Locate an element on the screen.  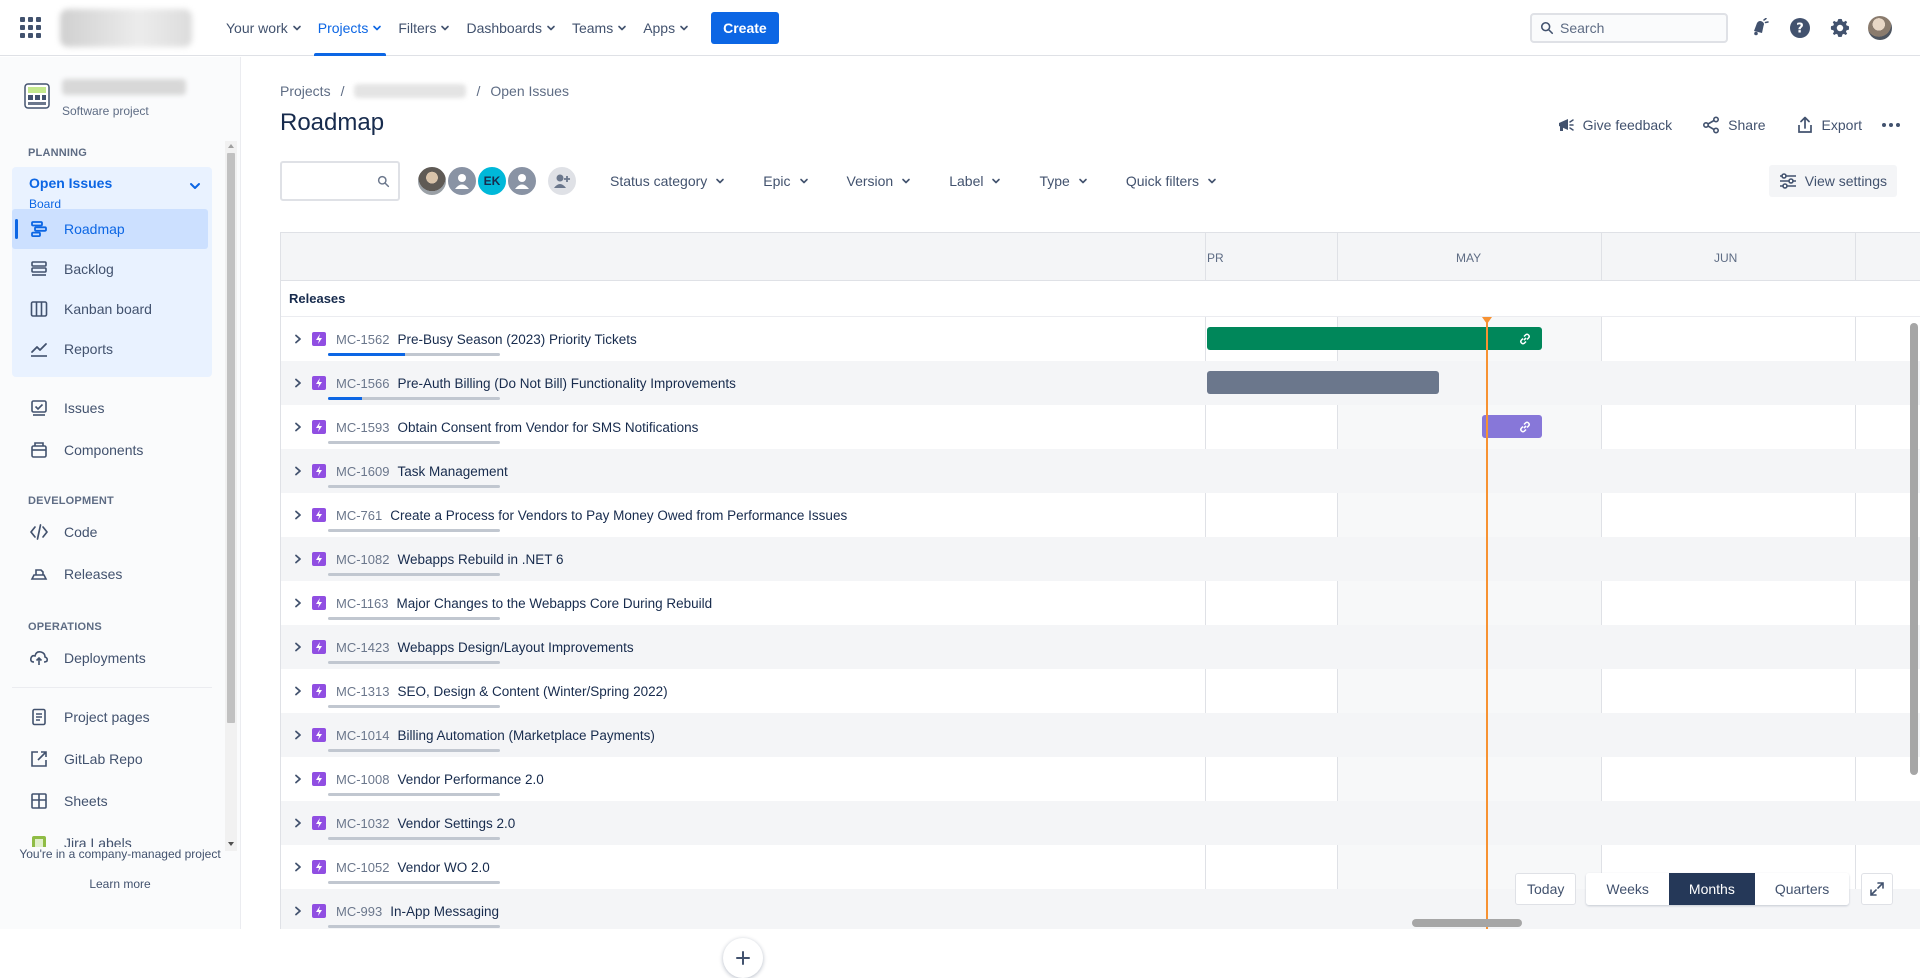
more-actions-icon is located at coordinates (1891, 125).